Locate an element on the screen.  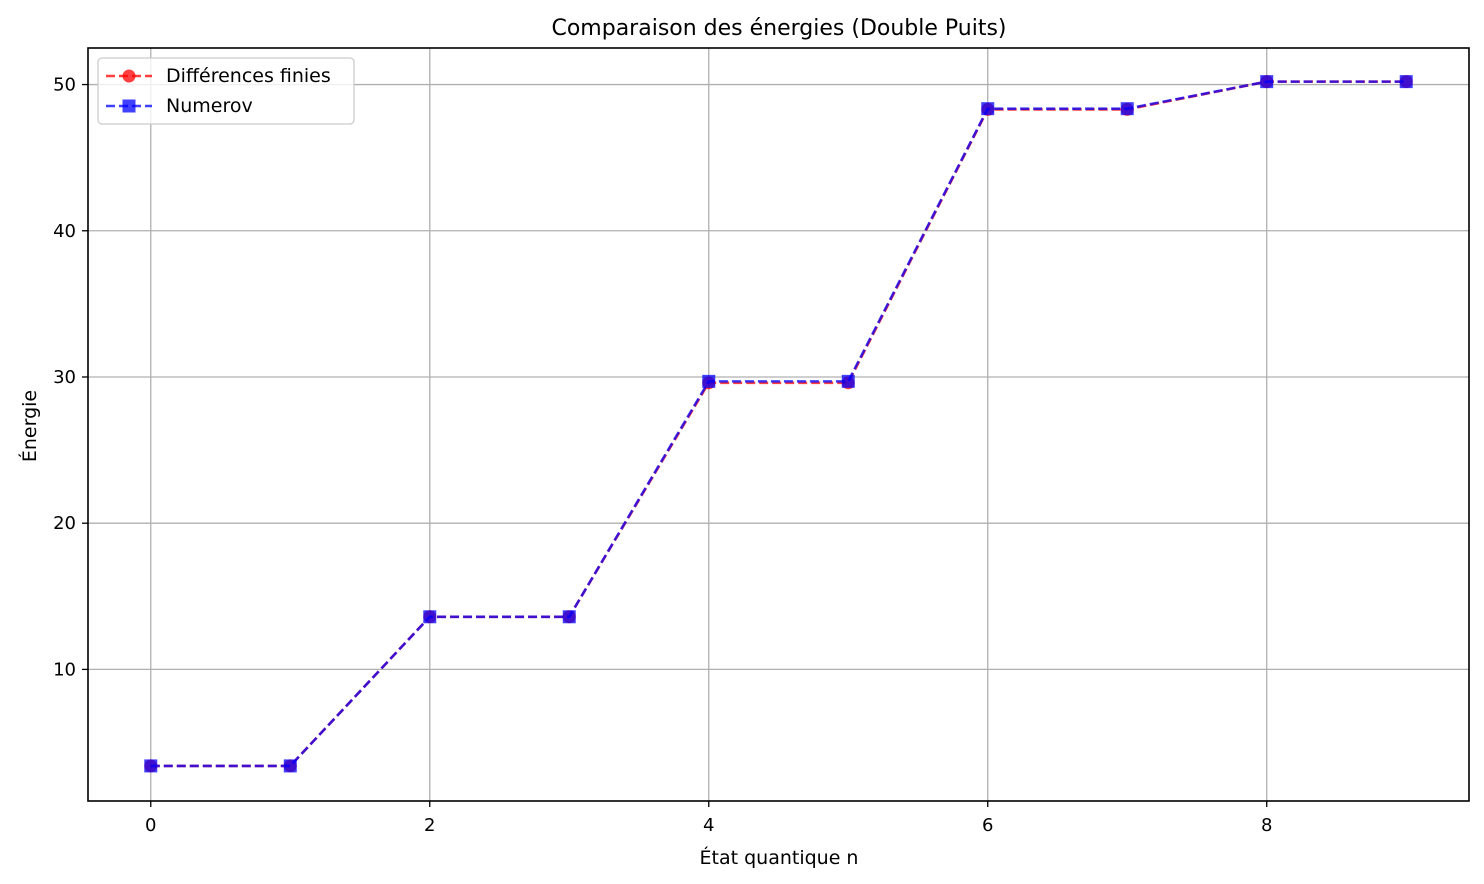
x-tick-label: 0 is located at coordinates (150, 825).